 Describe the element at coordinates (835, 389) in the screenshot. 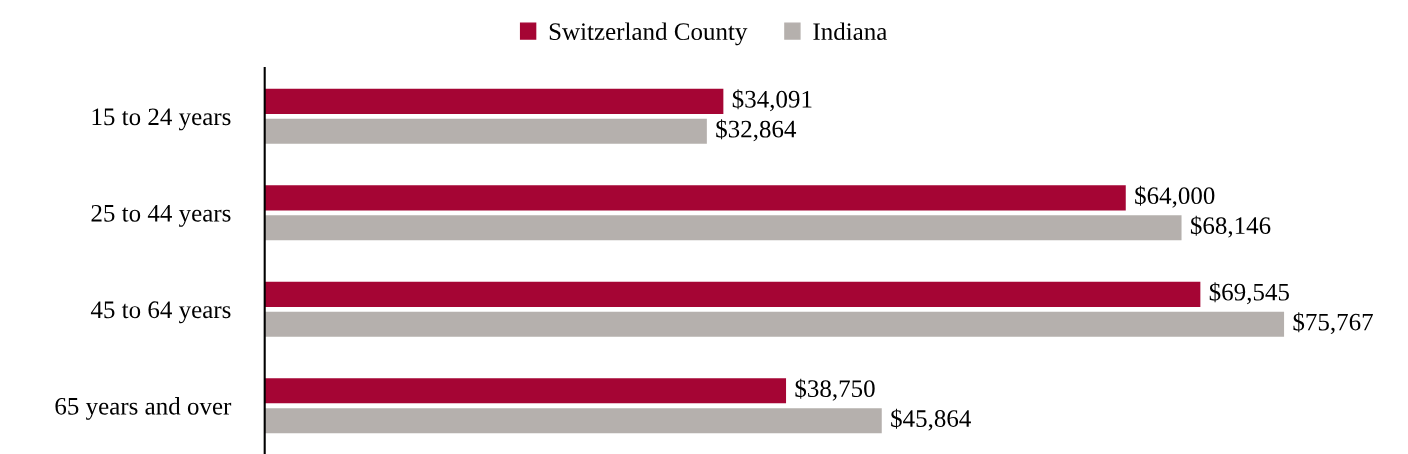

I see `data-label: $38,750` at that location.